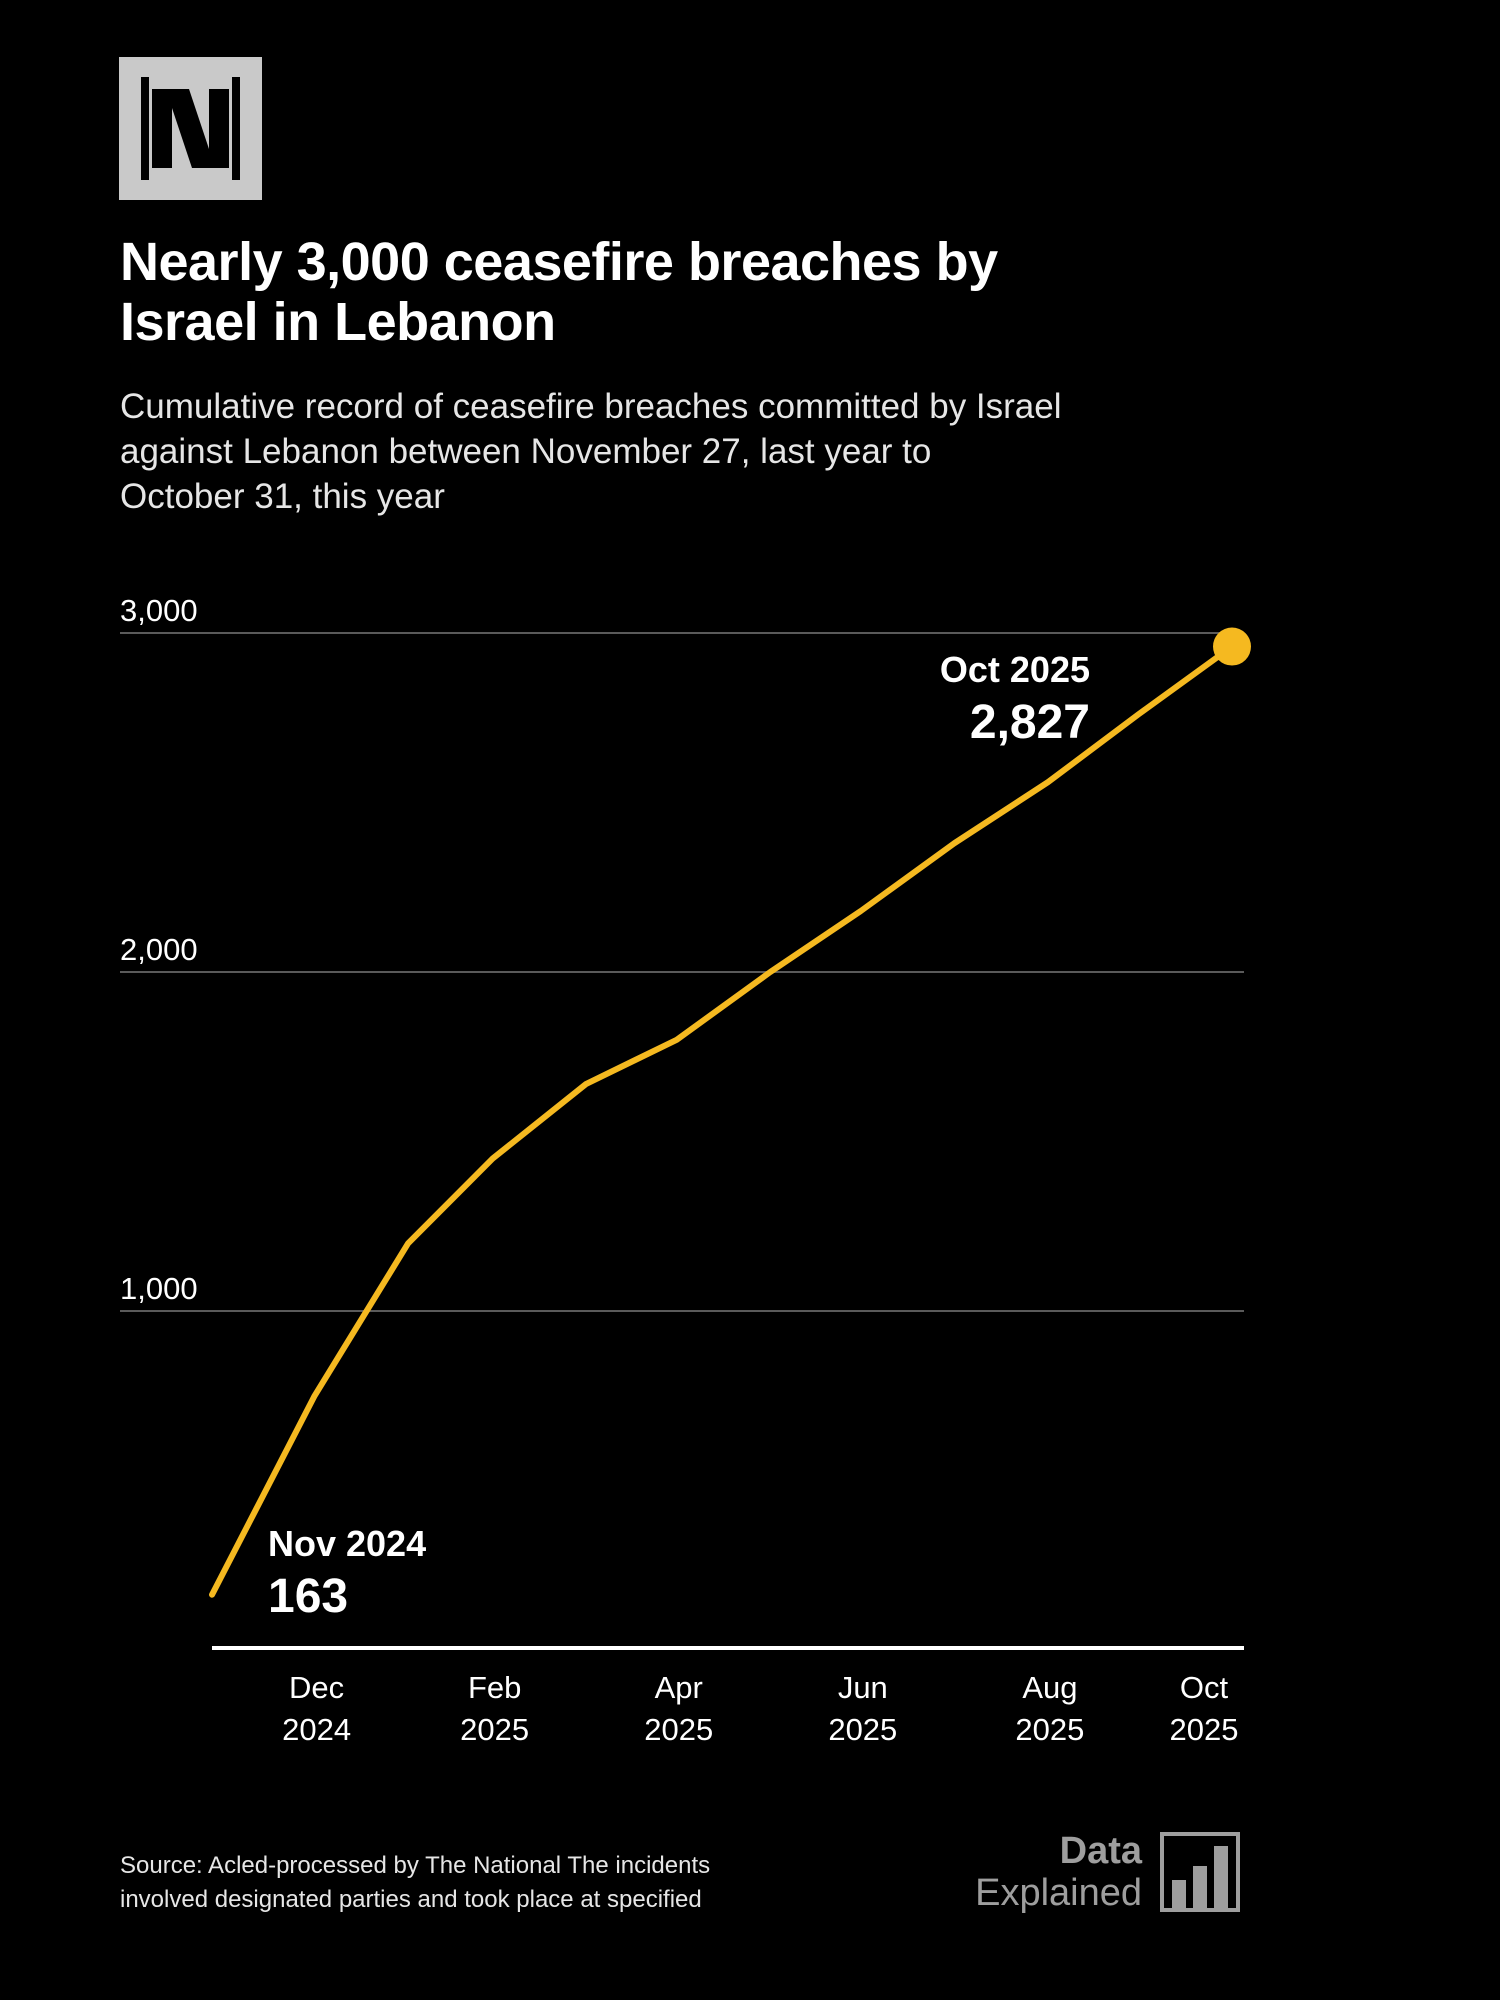  I want to click on the-national-logo-icon, so click(190, 128).